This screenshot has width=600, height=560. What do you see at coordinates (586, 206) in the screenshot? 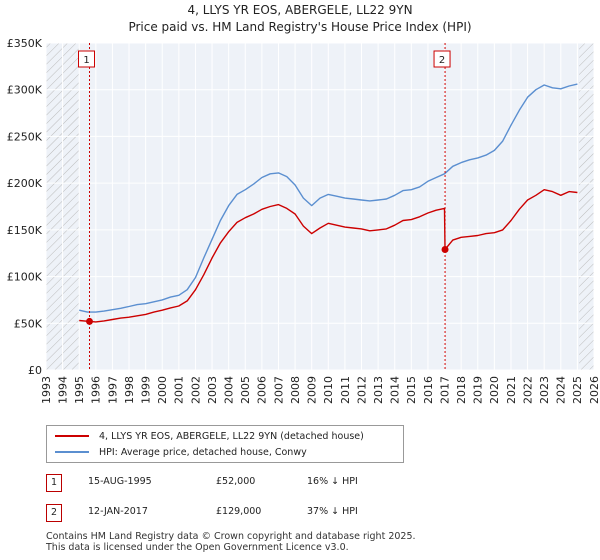
I see `hatched-region` at bounding box center [586, 206].